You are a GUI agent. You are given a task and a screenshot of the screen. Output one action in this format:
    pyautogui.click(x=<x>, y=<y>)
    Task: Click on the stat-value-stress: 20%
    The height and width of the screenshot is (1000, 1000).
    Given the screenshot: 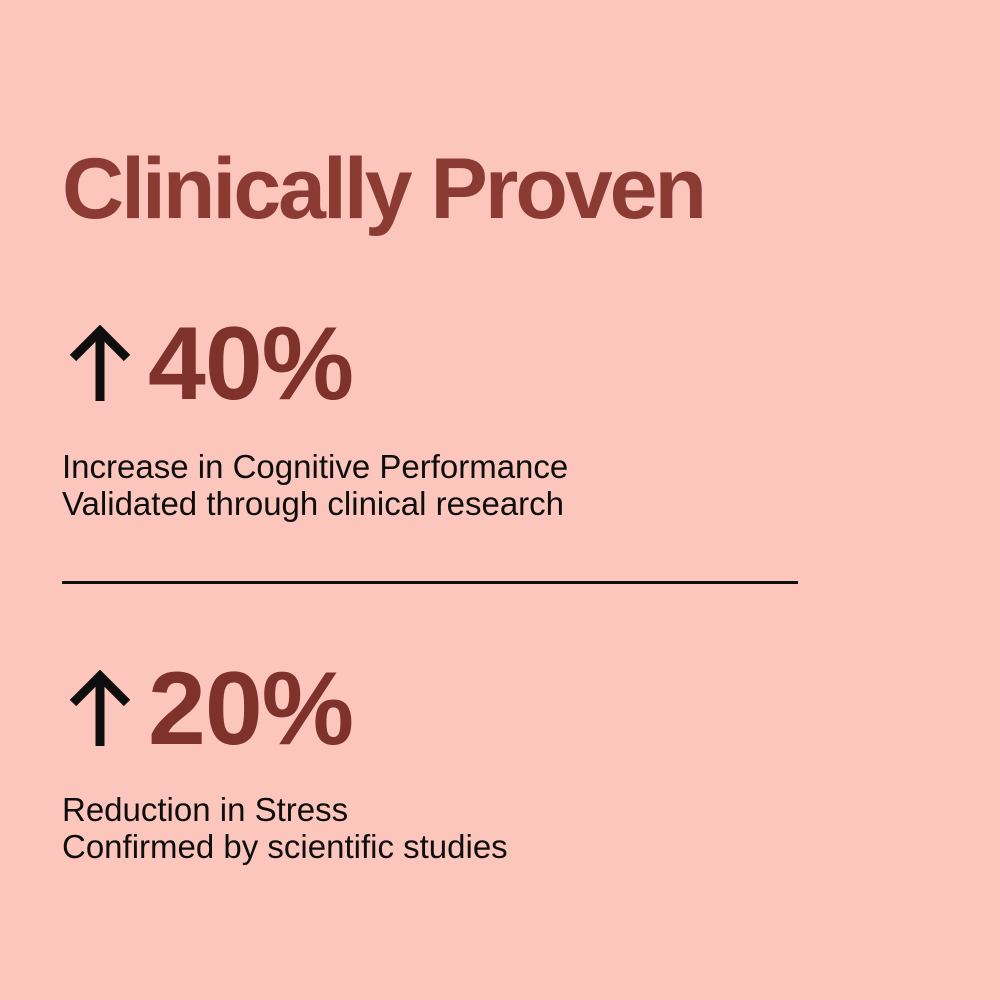 What is the action you would take?
    pyautogui.click(x=251, y=709)
    